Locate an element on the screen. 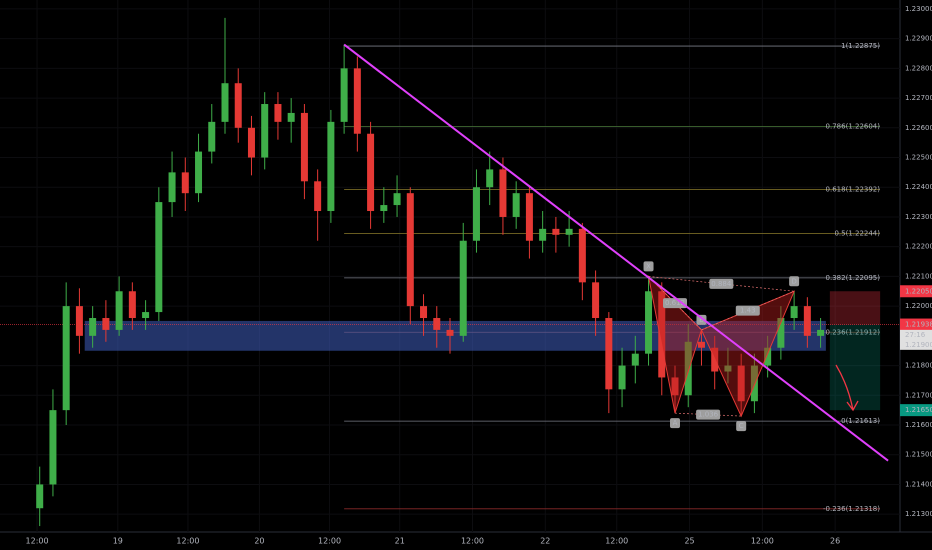  fib-label: 0(1.21613) is located at coordinates (860, 421).